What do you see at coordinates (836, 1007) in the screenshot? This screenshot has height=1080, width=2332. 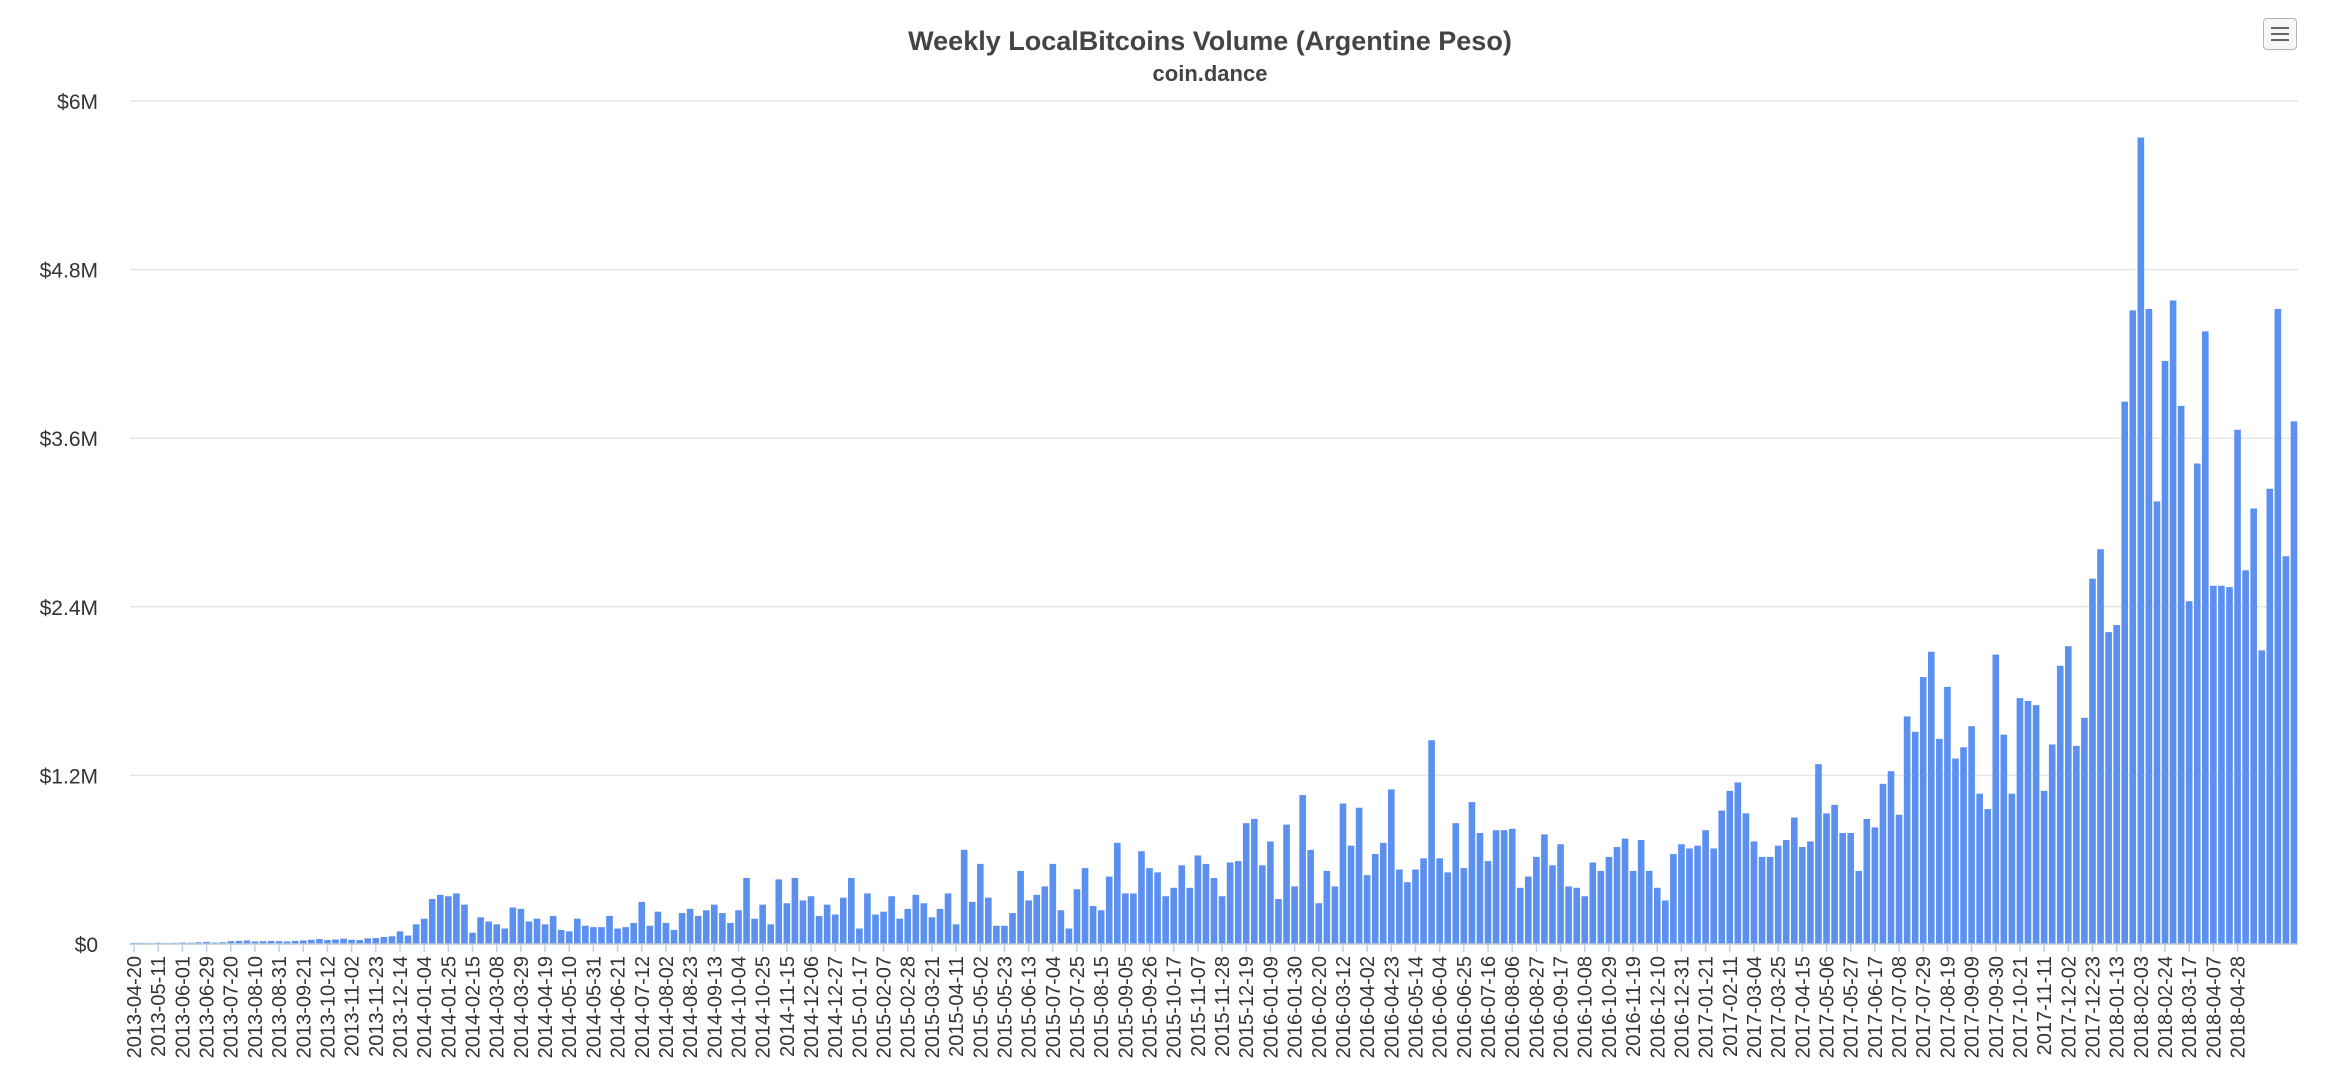 I see `x-tick-label: 2014-12-27` at bounding box center [836, 1007].